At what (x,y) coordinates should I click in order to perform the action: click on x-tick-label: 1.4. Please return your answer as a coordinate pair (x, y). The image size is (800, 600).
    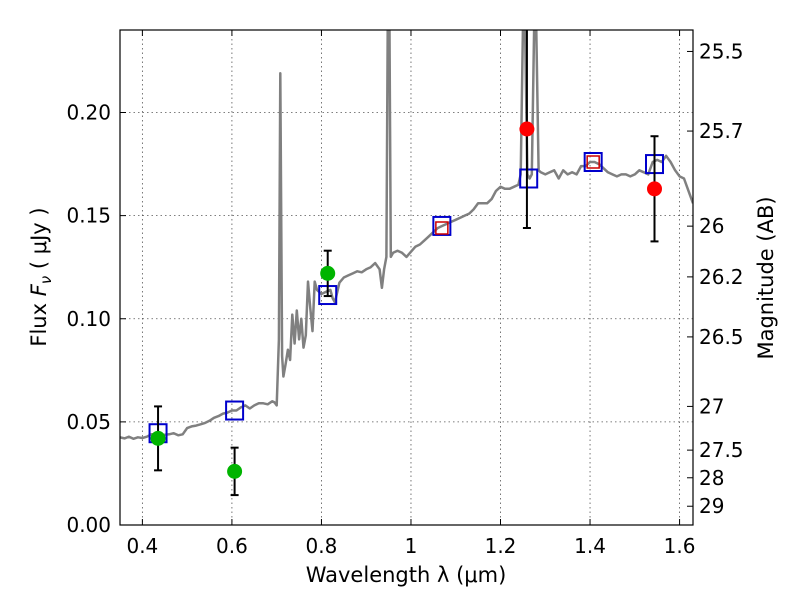
    Looking at the image, I should click on (590, 546).